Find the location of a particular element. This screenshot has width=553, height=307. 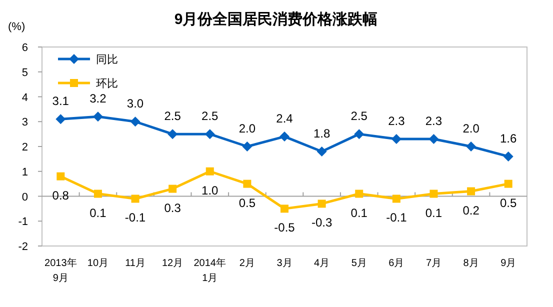

x-tick-label: 8月 is located at coordinates (471, 263).